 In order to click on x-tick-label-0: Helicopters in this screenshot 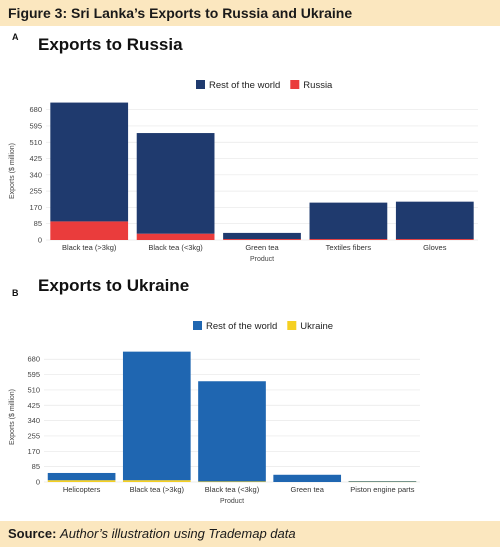, I will do `click(82, 489)`.